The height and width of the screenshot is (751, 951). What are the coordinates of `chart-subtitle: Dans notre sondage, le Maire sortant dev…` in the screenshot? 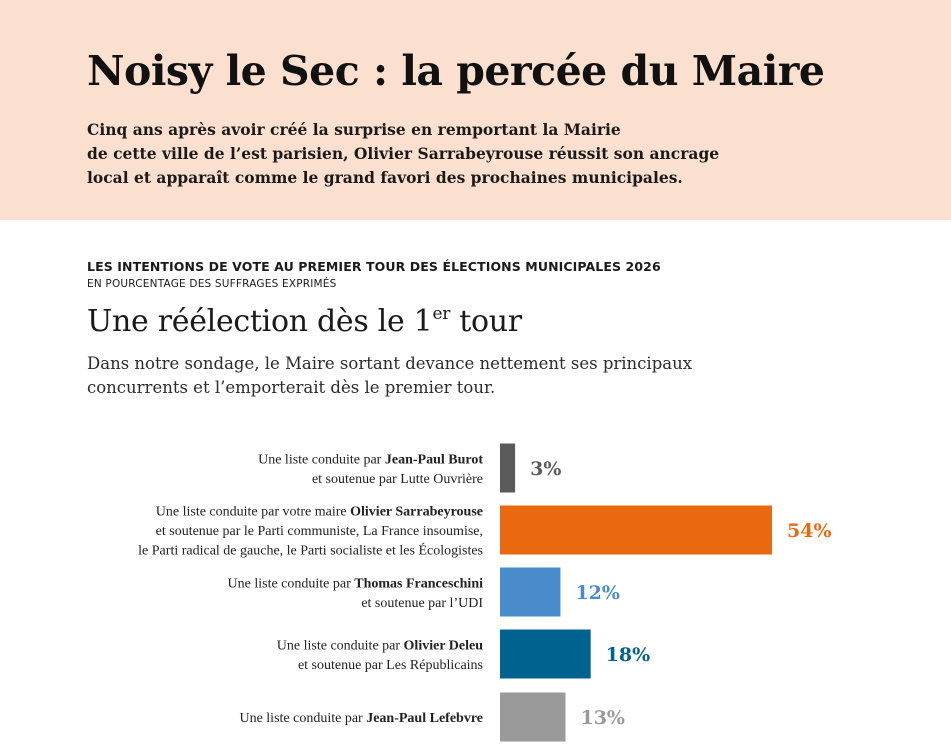 It's located at (437, 376).